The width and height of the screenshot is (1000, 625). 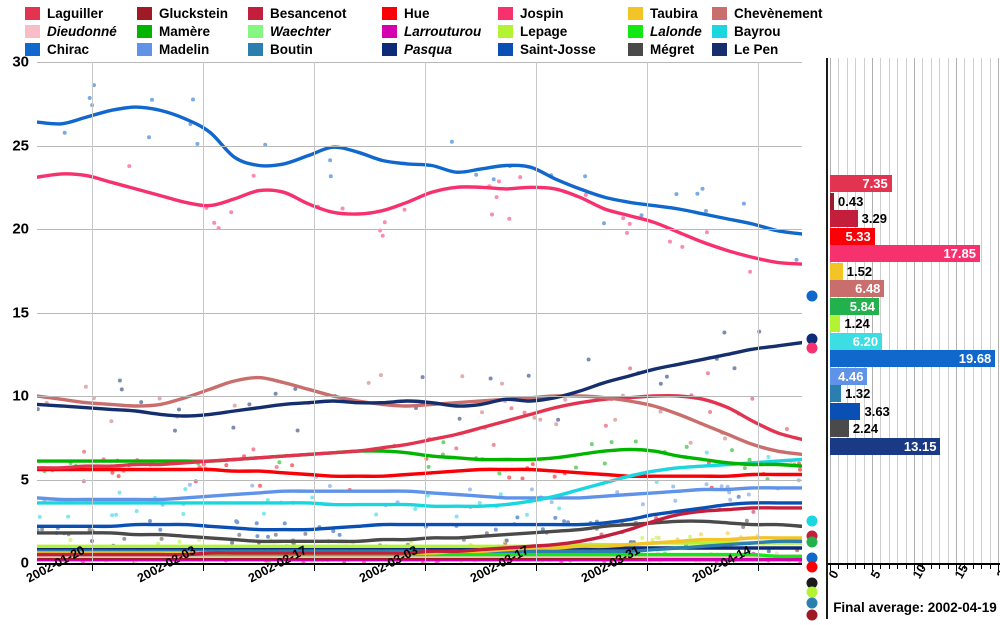 I want to click on line-series-Besancenot, so click(x=419, y=531).